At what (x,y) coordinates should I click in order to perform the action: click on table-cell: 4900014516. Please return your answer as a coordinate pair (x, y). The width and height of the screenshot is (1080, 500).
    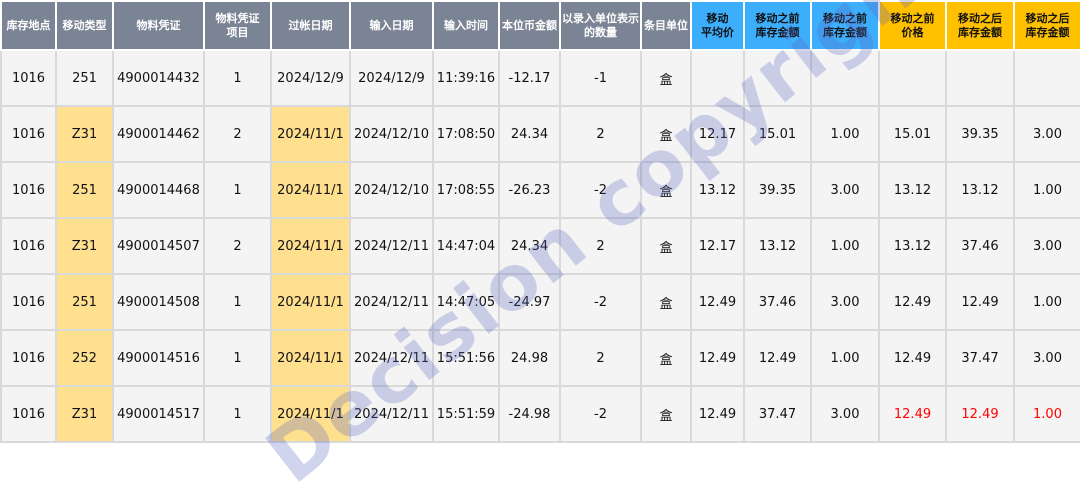
    Looking at the image, I should click on (158, 358).